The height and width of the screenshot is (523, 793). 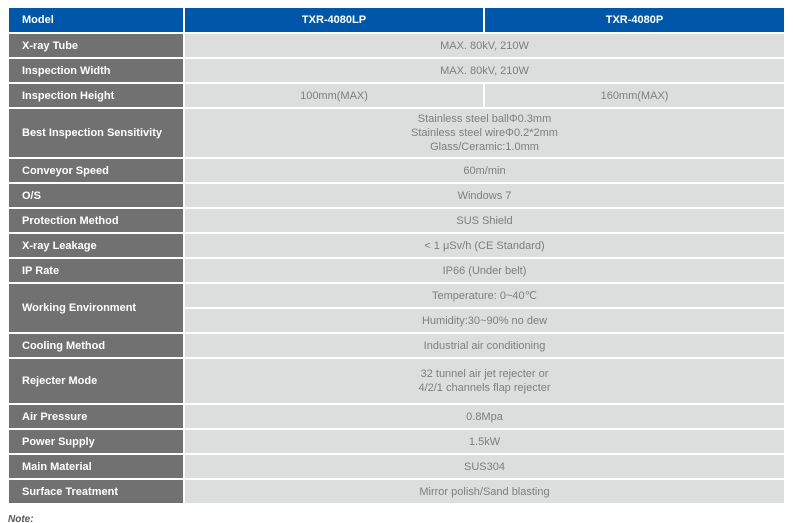 What do you see at coordinates (484, 195) in the screenshot?
I see `value-os: Windows 7` at bounding box center [484, 195].